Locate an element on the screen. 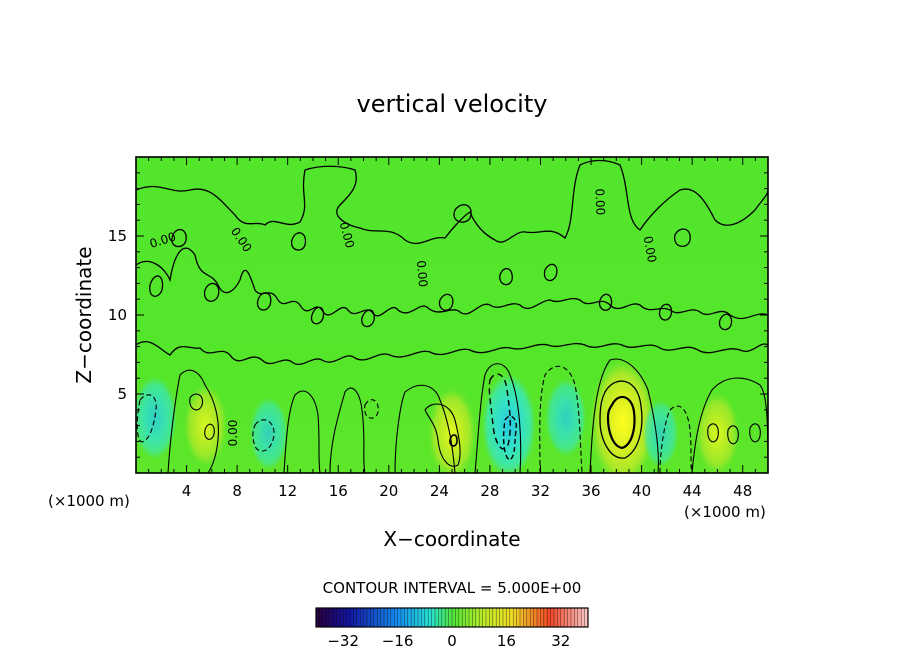  contour-label-2: 0.00 is located at coordinates (347, 234).